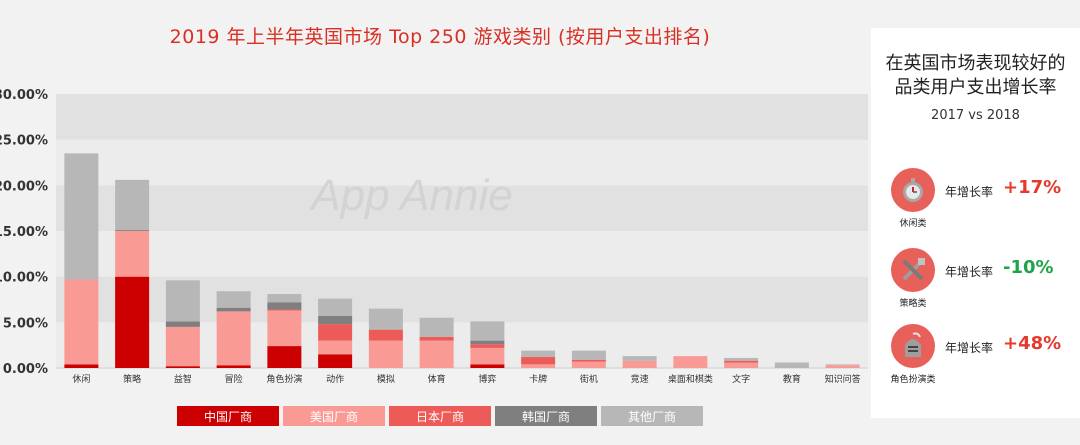  What do you see at coordinates (132, 379) in the screenshot?
I see `x-tick-label: 策略` at bounding box center [132, 379].